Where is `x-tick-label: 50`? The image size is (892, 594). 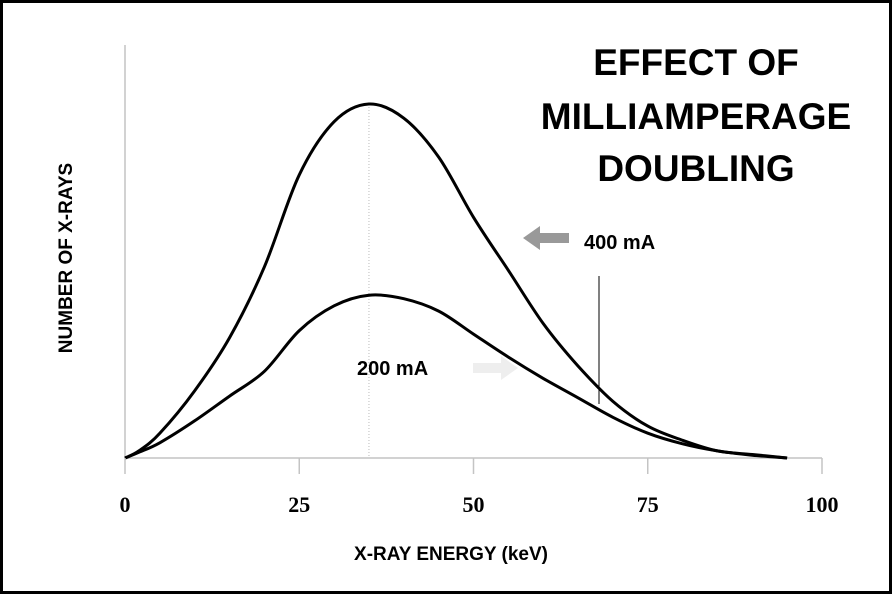
x-tick-label: 50 is located at coordinates (474, 504).